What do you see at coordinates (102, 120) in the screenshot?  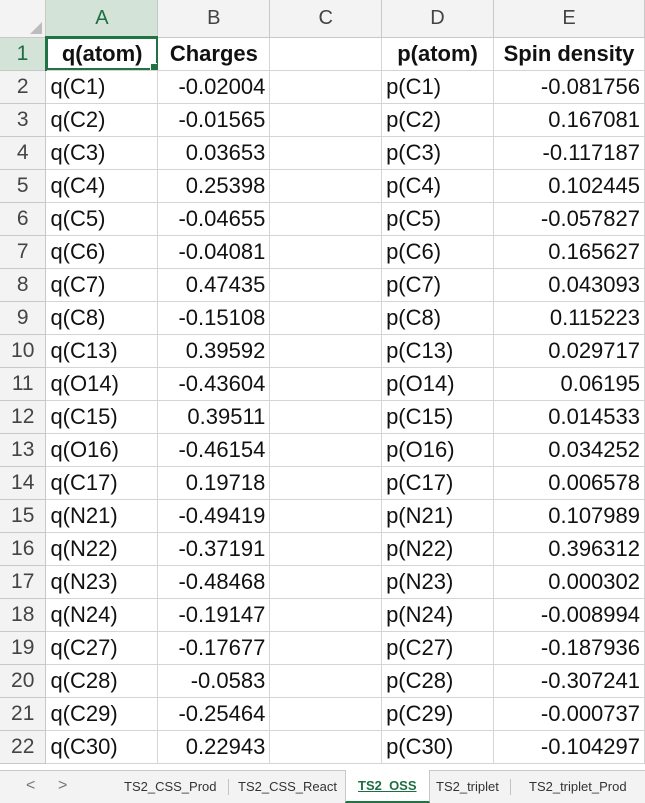 I see `cell-atom-label: q(C2)` at bounding box center [102, 120].